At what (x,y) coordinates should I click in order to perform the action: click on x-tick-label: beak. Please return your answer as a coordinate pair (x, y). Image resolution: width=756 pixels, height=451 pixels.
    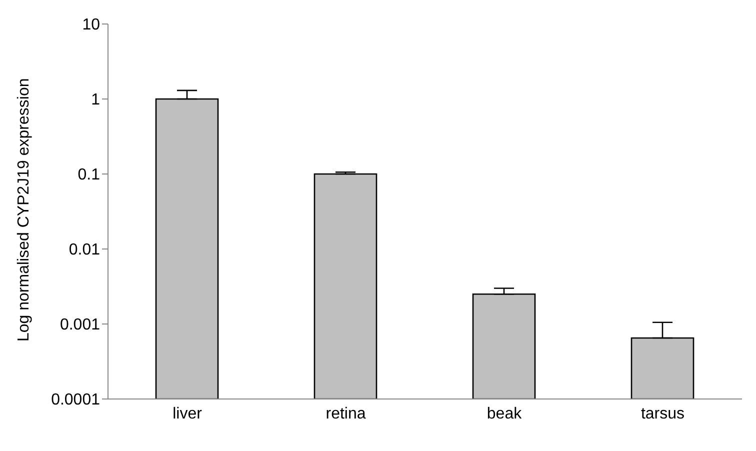
    Looking at the image, I should click on (504, 413).